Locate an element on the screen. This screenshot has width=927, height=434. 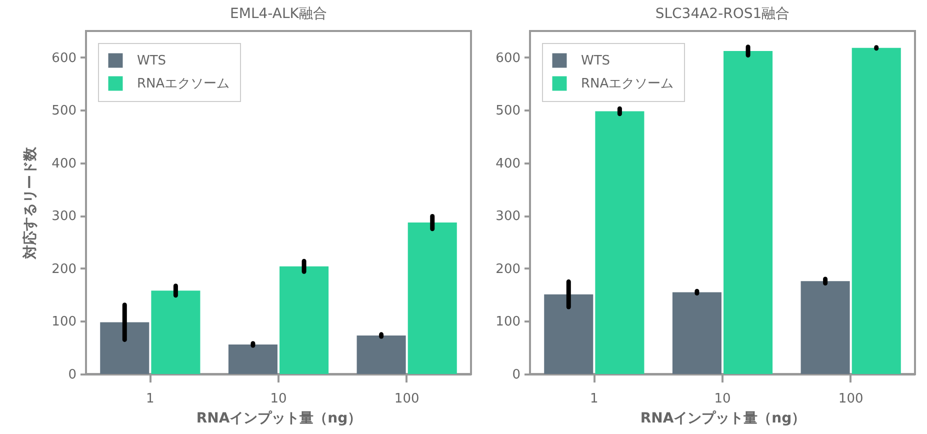
chart-title: SLC34A2-ROS1融合 is located at coordinates (722, 14).